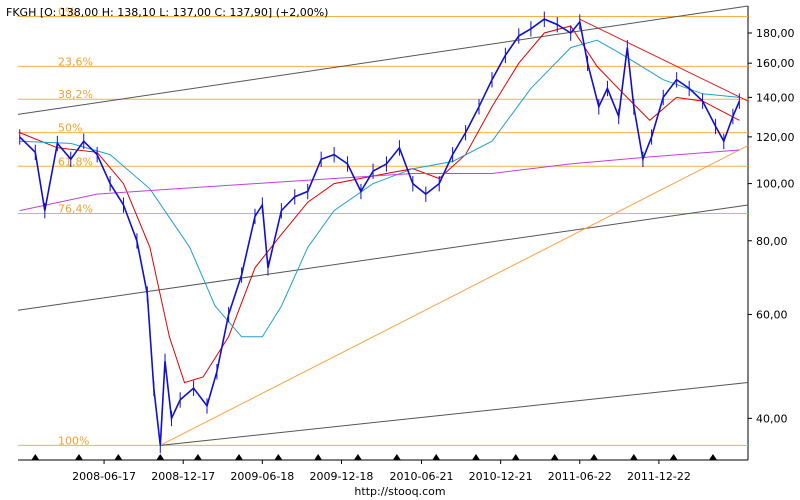 This screenshot has height=500, width=800. I want to click on x-tick-label: 2009-12-18, so click(342, 476).